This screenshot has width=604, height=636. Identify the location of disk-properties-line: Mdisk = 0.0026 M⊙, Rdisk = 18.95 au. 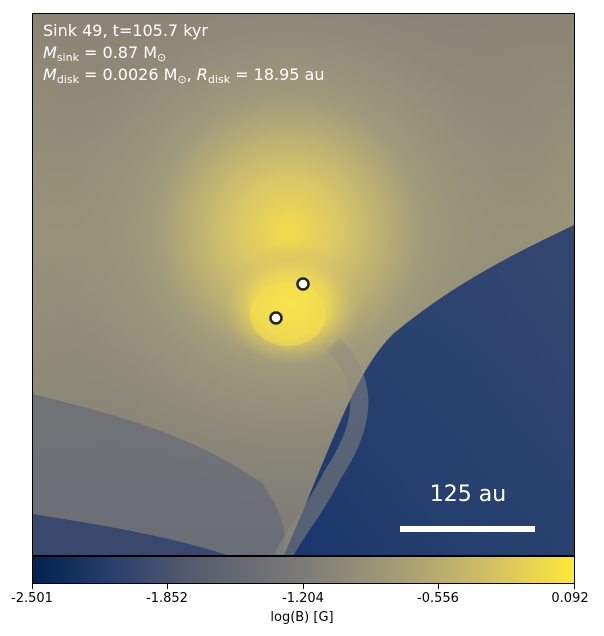
(184, 75).